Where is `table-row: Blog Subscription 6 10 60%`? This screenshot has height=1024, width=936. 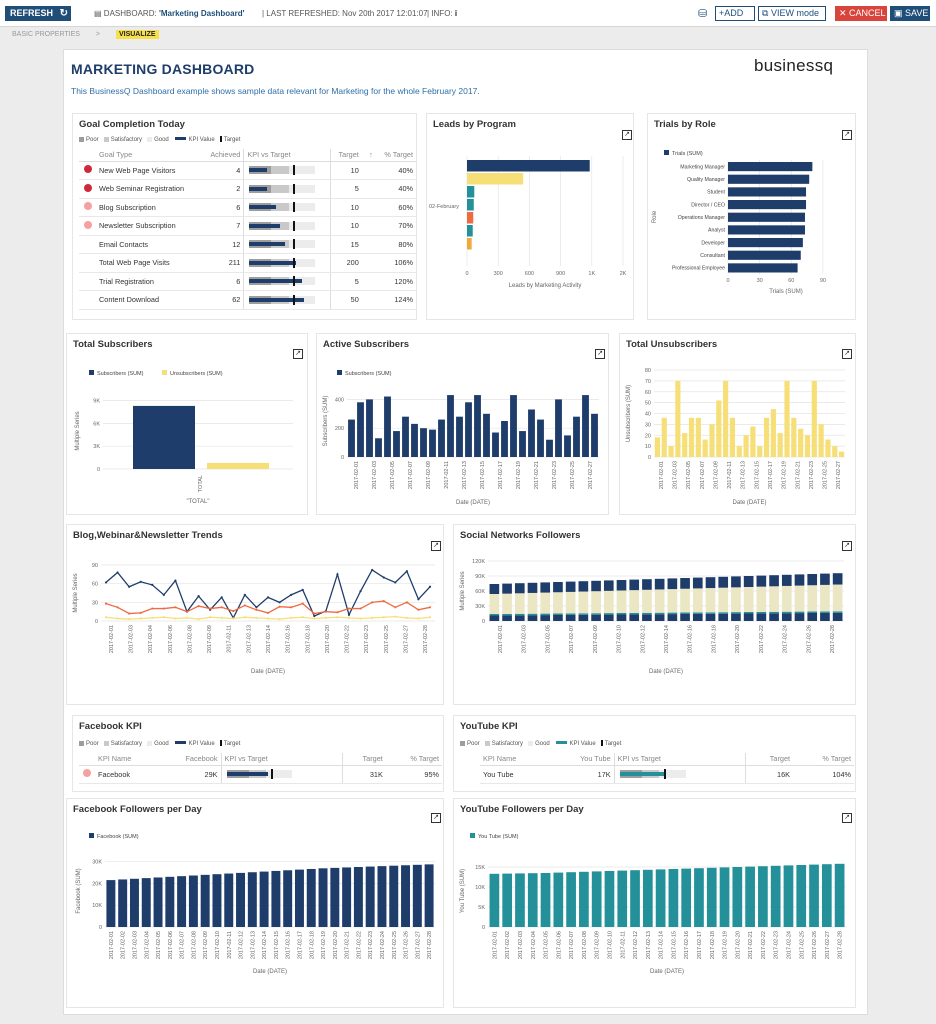
table-row: Blog Subscription 6 10 60% is located at coordinates (247, 207).